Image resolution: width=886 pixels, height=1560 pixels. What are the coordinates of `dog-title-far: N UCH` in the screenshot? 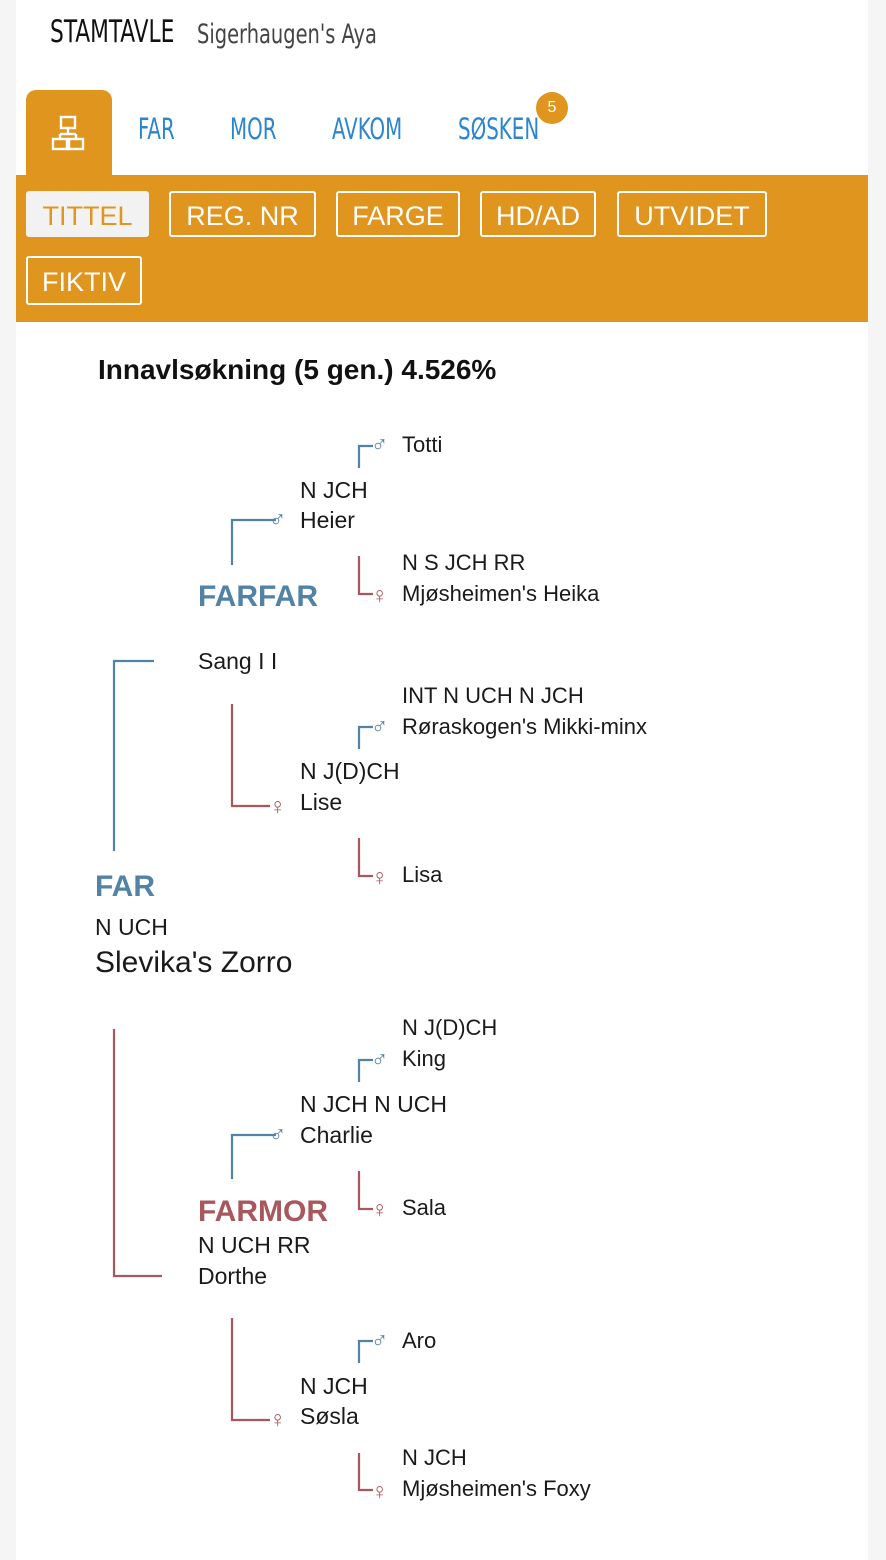 It's located at (131, 927).